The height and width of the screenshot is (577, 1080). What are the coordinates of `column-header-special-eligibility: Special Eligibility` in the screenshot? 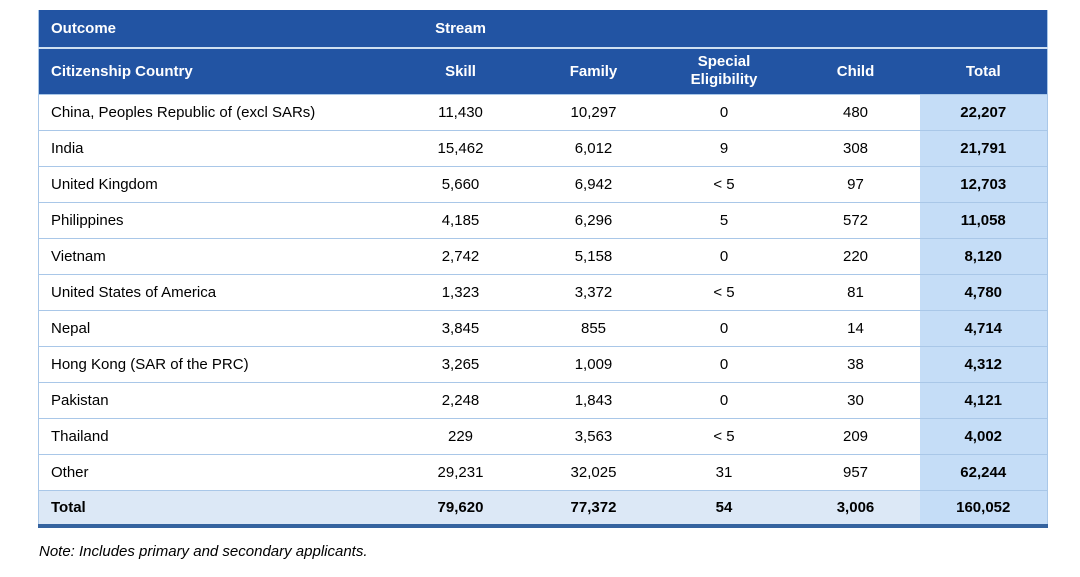 It's located at (724, 71).